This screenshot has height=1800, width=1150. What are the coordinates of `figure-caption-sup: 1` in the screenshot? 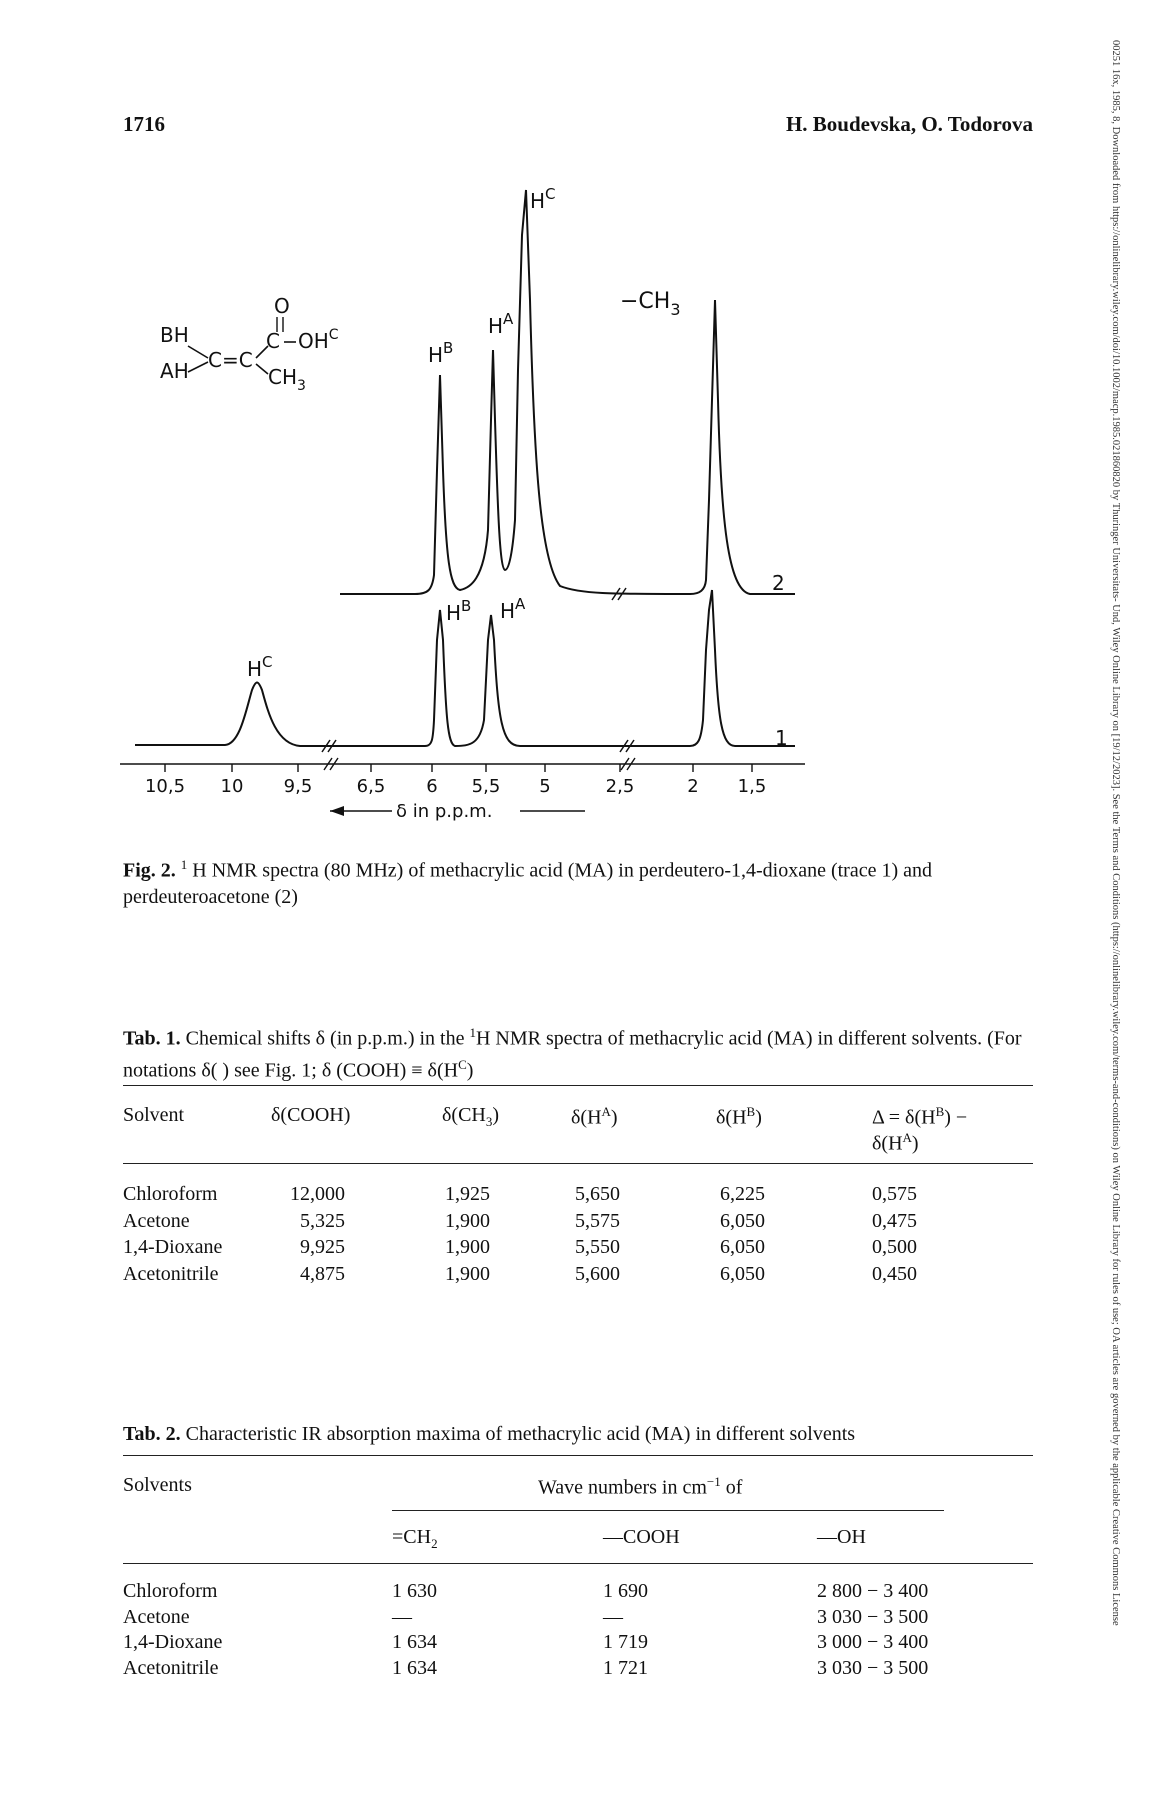 It's located at (184, 864).